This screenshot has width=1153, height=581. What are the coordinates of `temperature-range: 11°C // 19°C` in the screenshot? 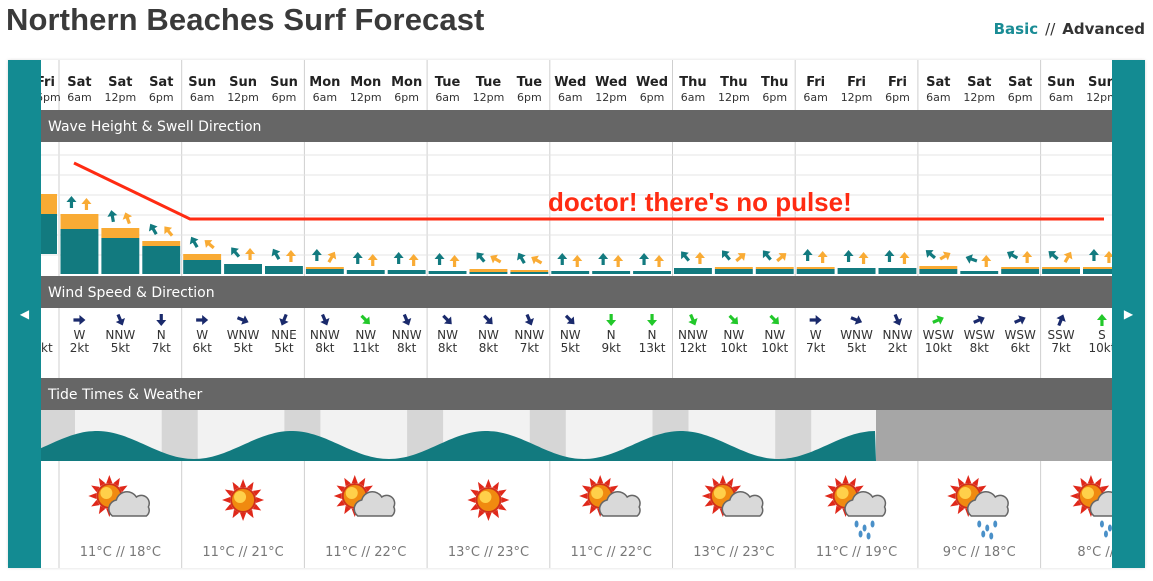 It's located at (856, 552).